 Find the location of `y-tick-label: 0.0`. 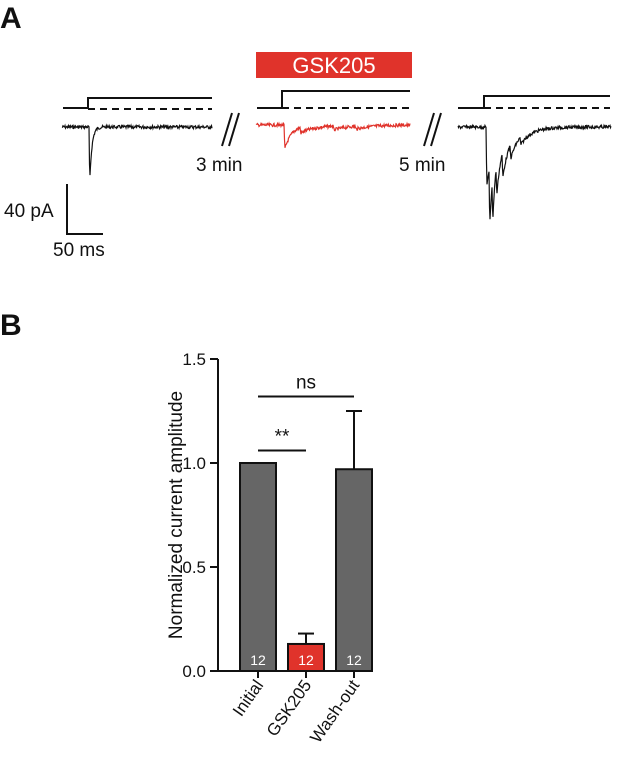

y-tick-label: 0.0 is located at coordinates (194, 671).